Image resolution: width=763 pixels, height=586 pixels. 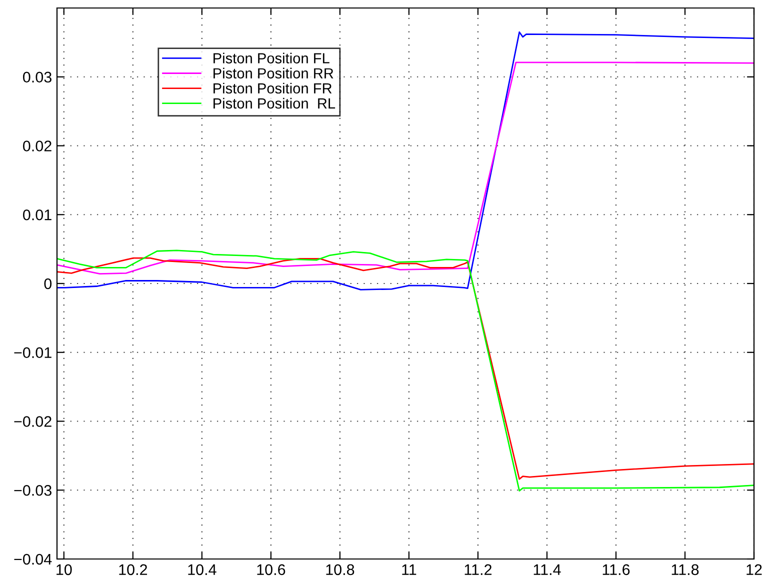 What do you see at coordinates (275, 103) in the screenshot?
I see `legend-label: Piston Position RL` at bounding box center [275, 103].